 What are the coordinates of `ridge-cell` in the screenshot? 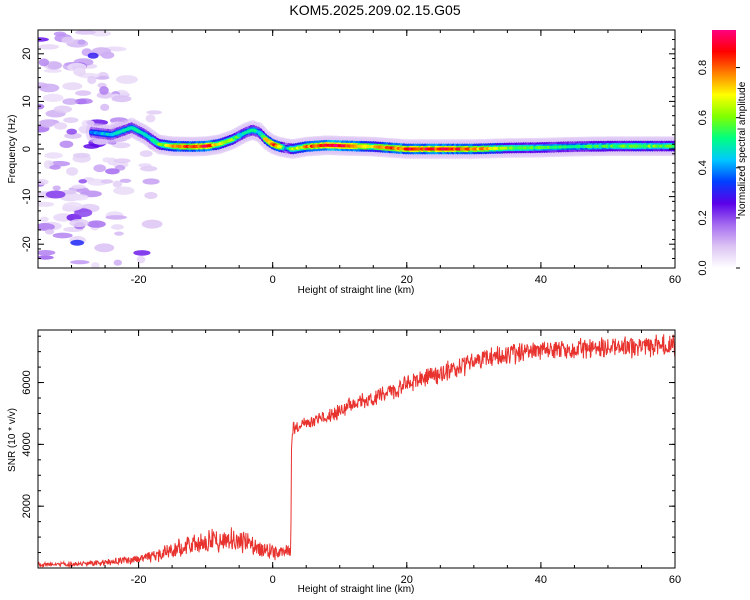 It's located at (263, 136).